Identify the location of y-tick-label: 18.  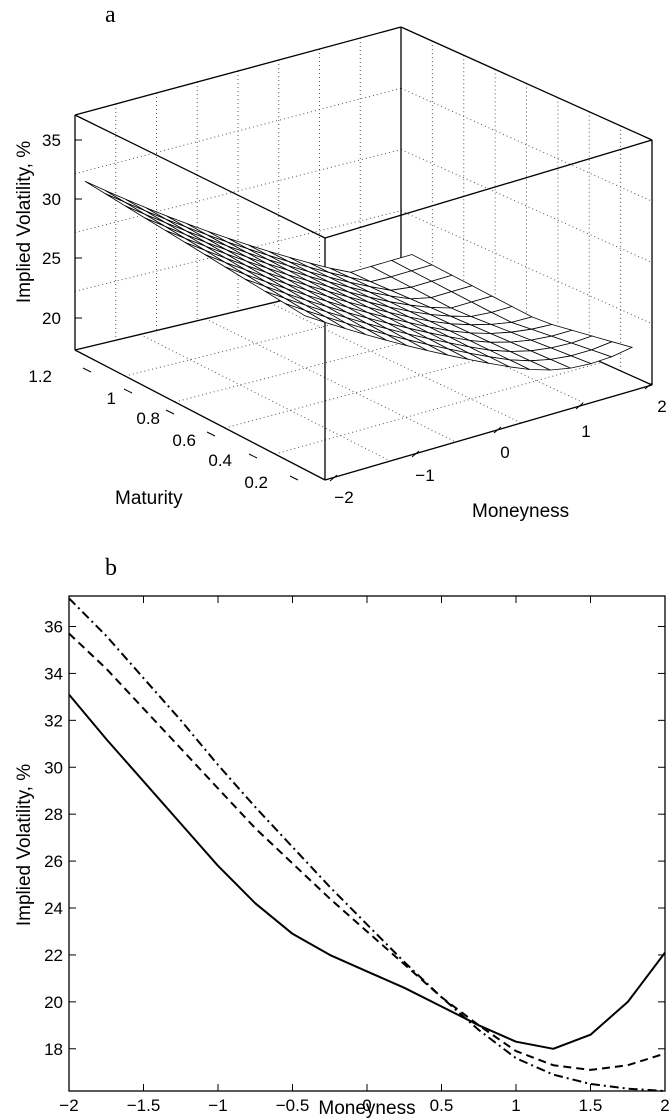
(53, 1049).